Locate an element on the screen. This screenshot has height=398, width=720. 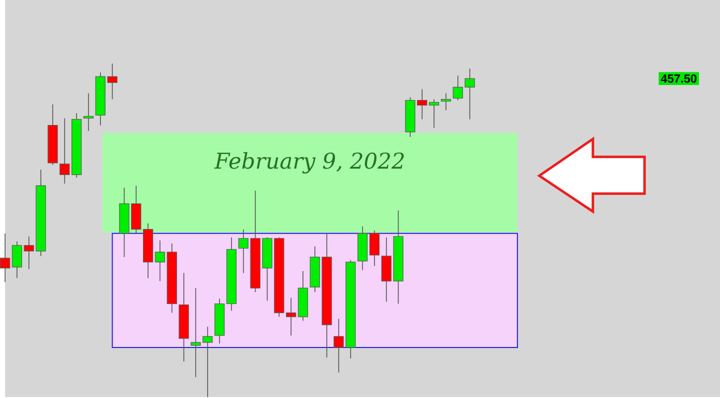
text: 457.50 is located at coordinates (678, 78).